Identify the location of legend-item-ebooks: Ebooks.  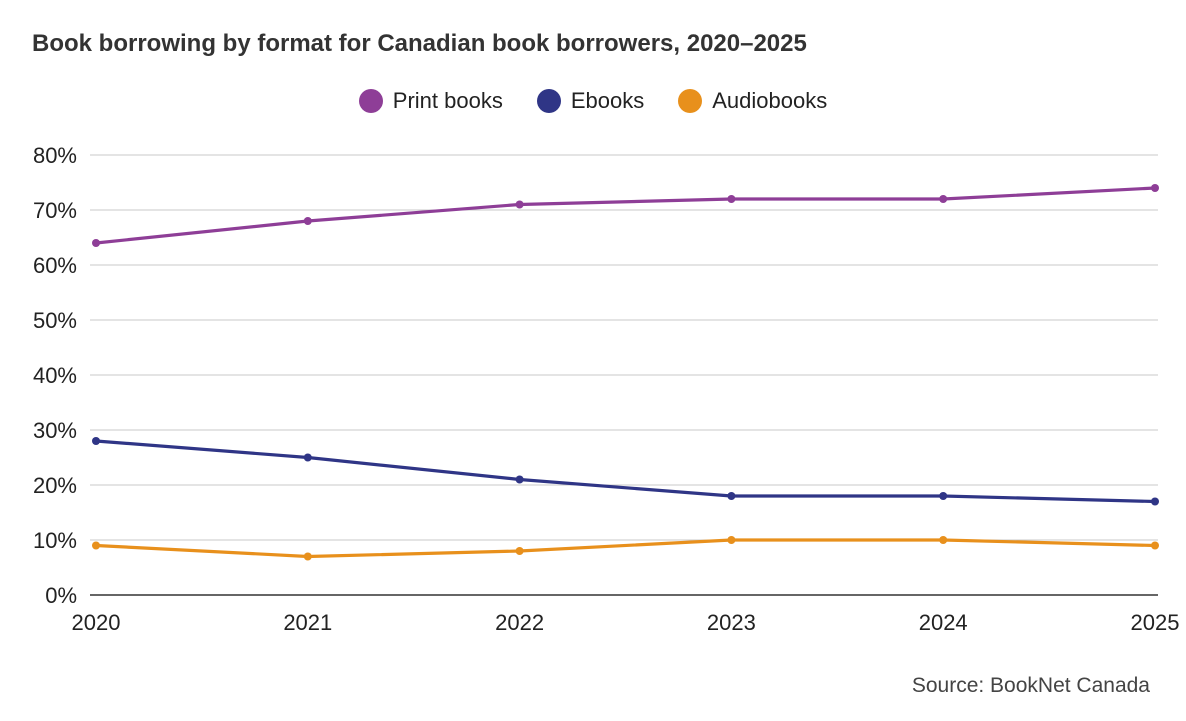
(590, 101).